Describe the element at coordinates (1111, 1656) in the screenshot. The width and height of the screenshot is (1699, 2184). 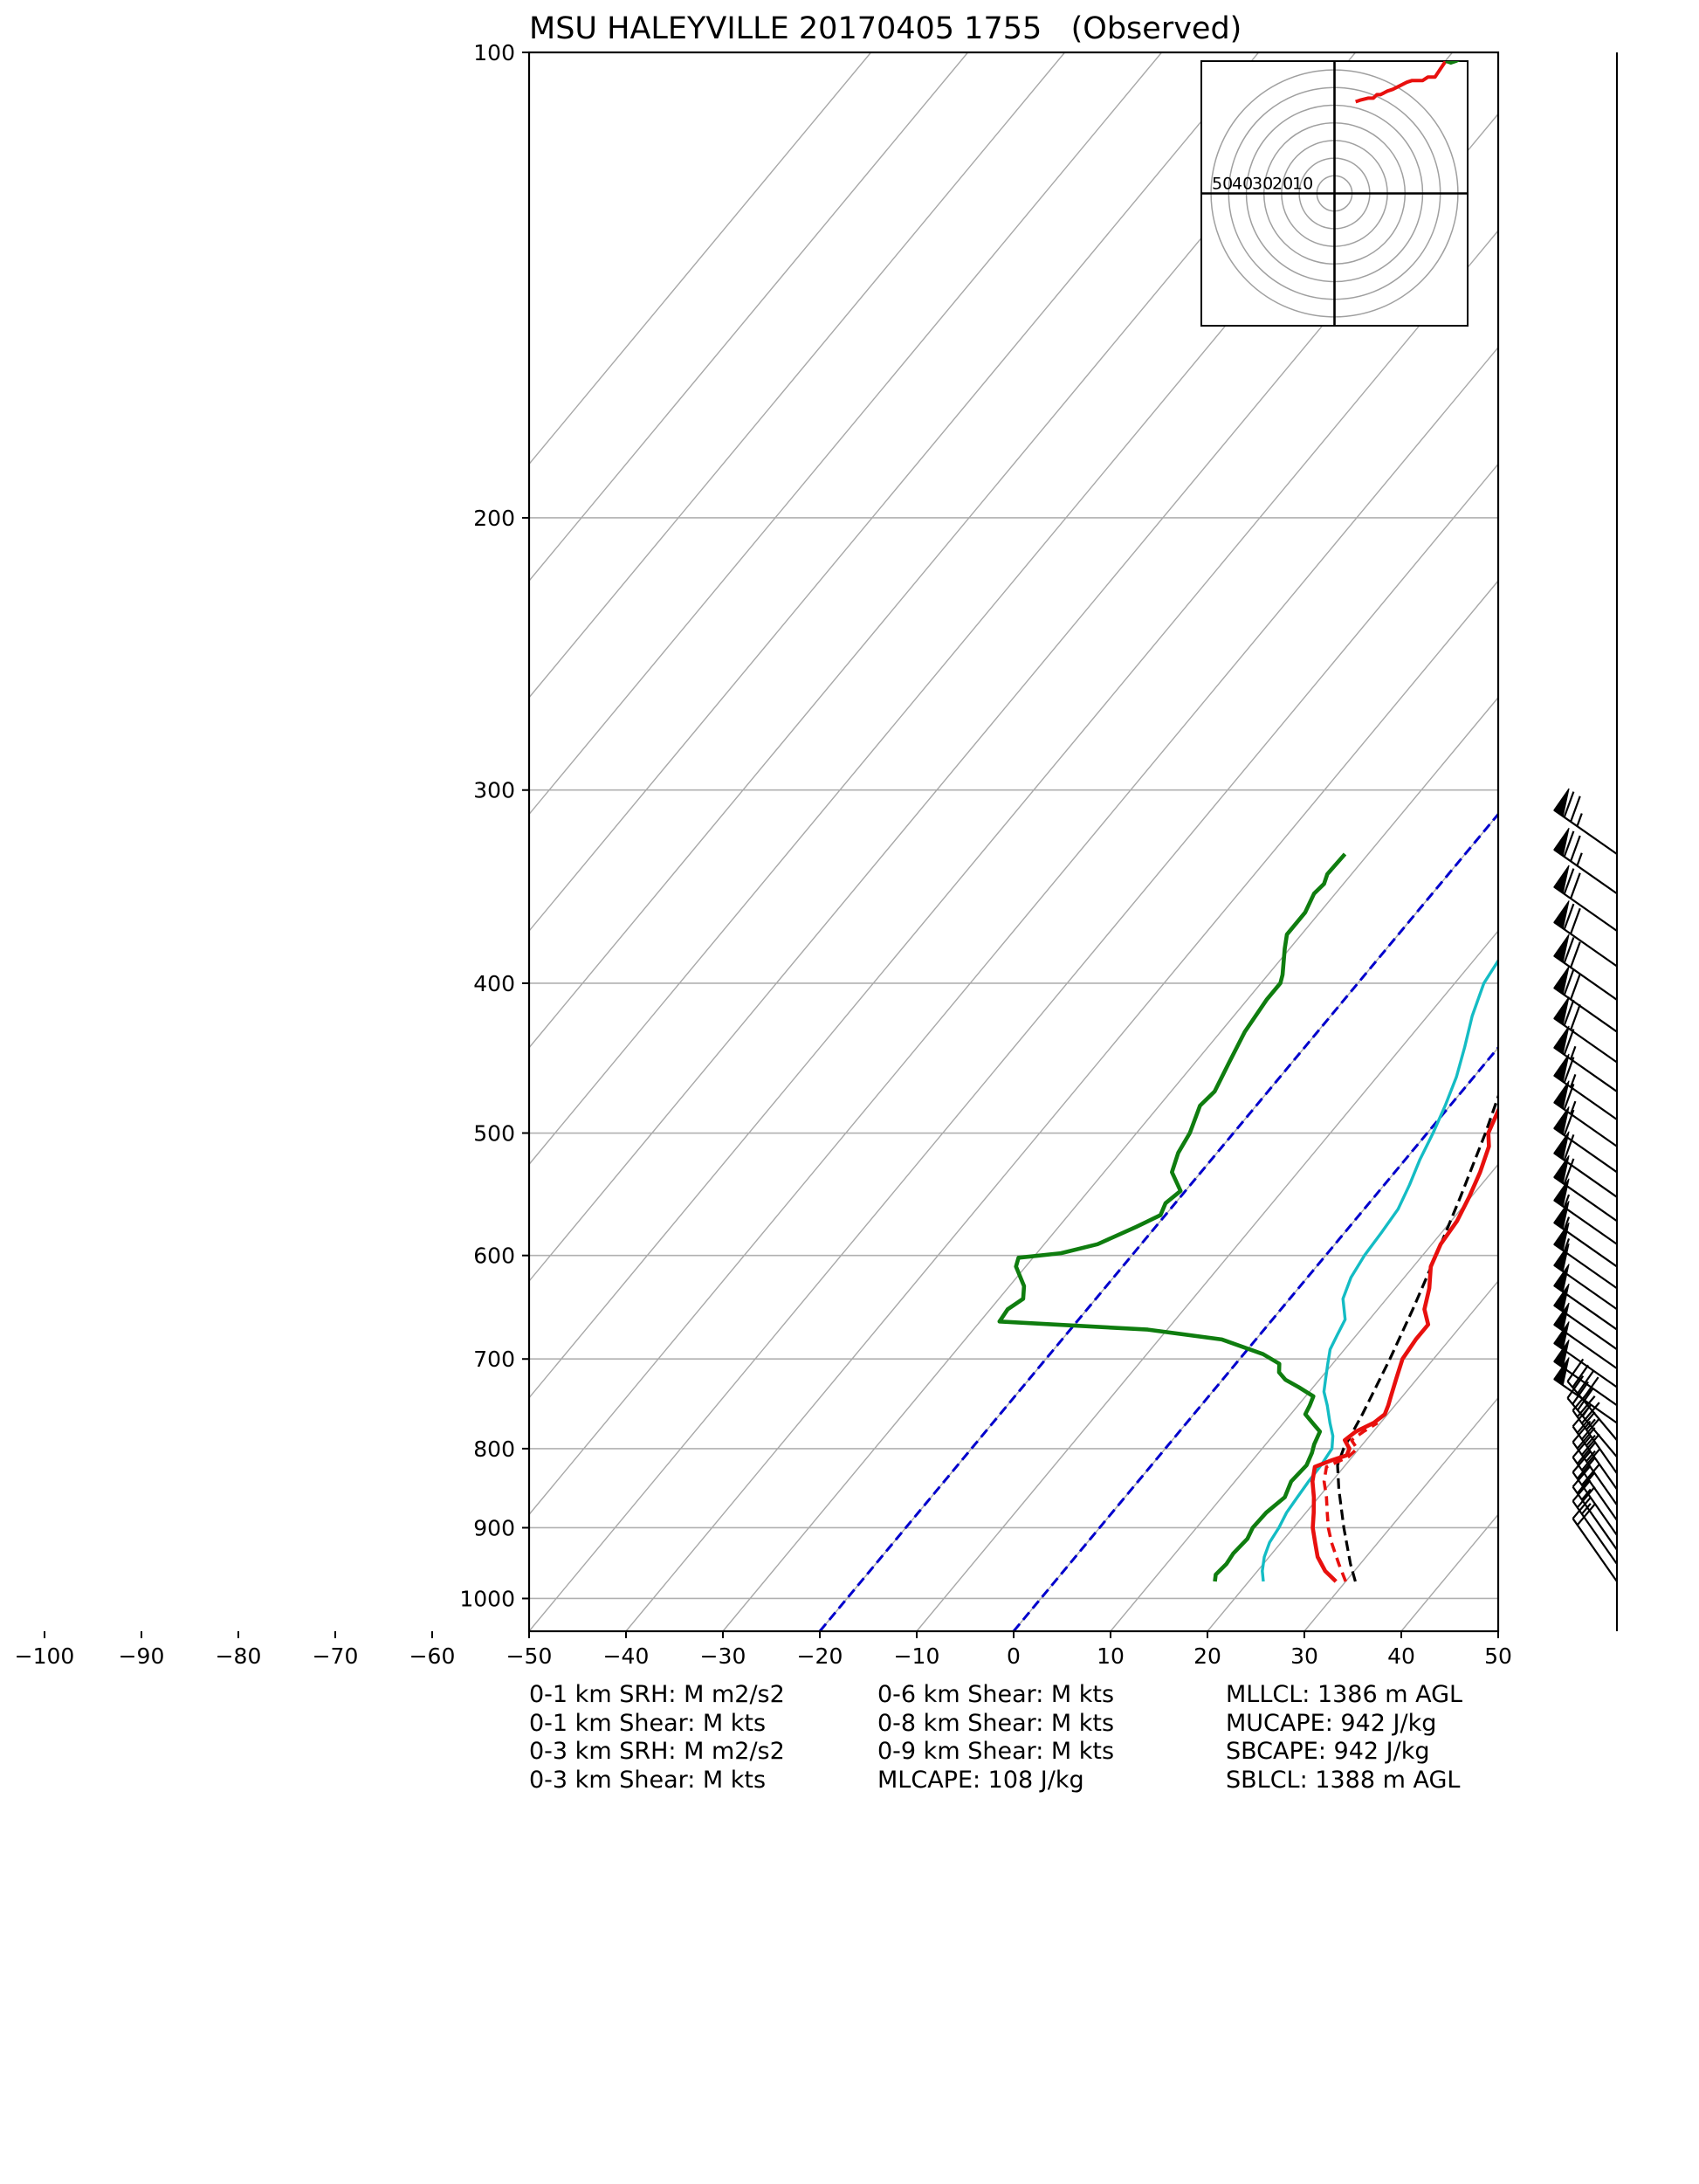
I see `x-tick-label: 10` at that location.